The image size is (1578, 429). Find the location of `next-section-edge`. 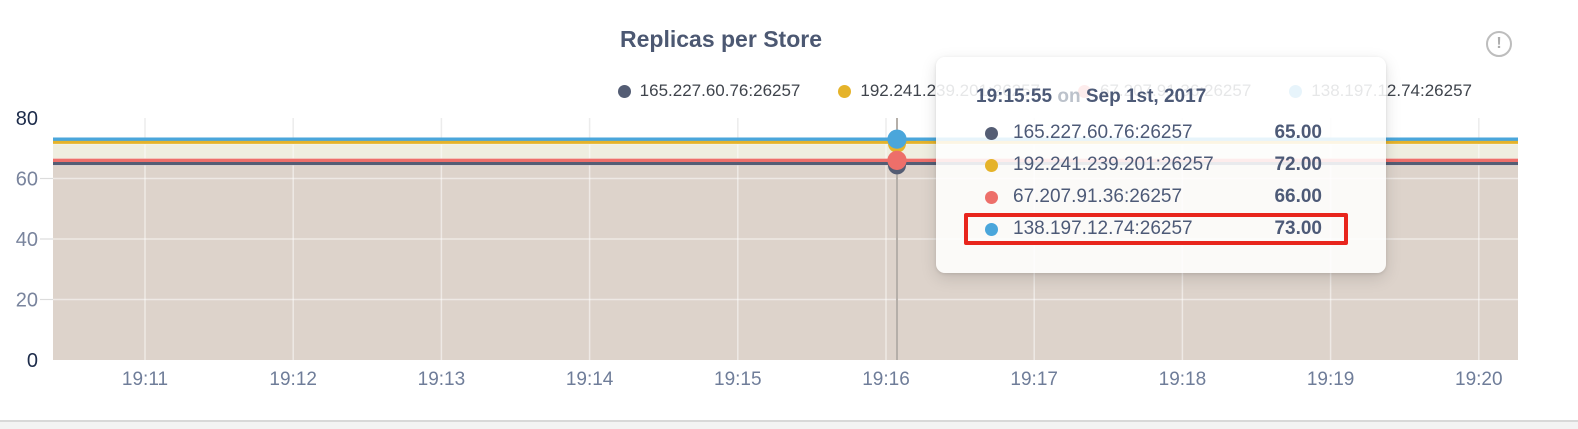

next-section-edge is located at coordinates (789, 425).